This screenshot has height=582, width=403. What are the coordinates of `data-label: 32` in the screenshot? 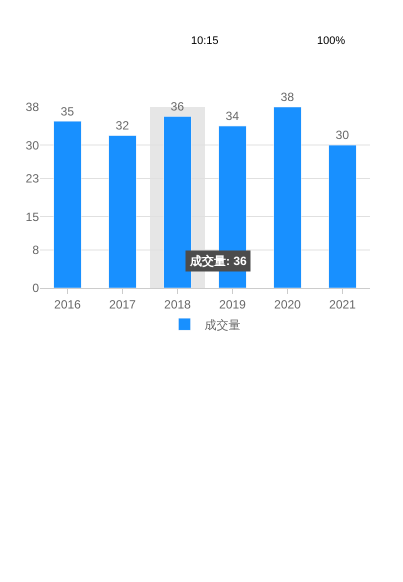 It's located at (123, 125).